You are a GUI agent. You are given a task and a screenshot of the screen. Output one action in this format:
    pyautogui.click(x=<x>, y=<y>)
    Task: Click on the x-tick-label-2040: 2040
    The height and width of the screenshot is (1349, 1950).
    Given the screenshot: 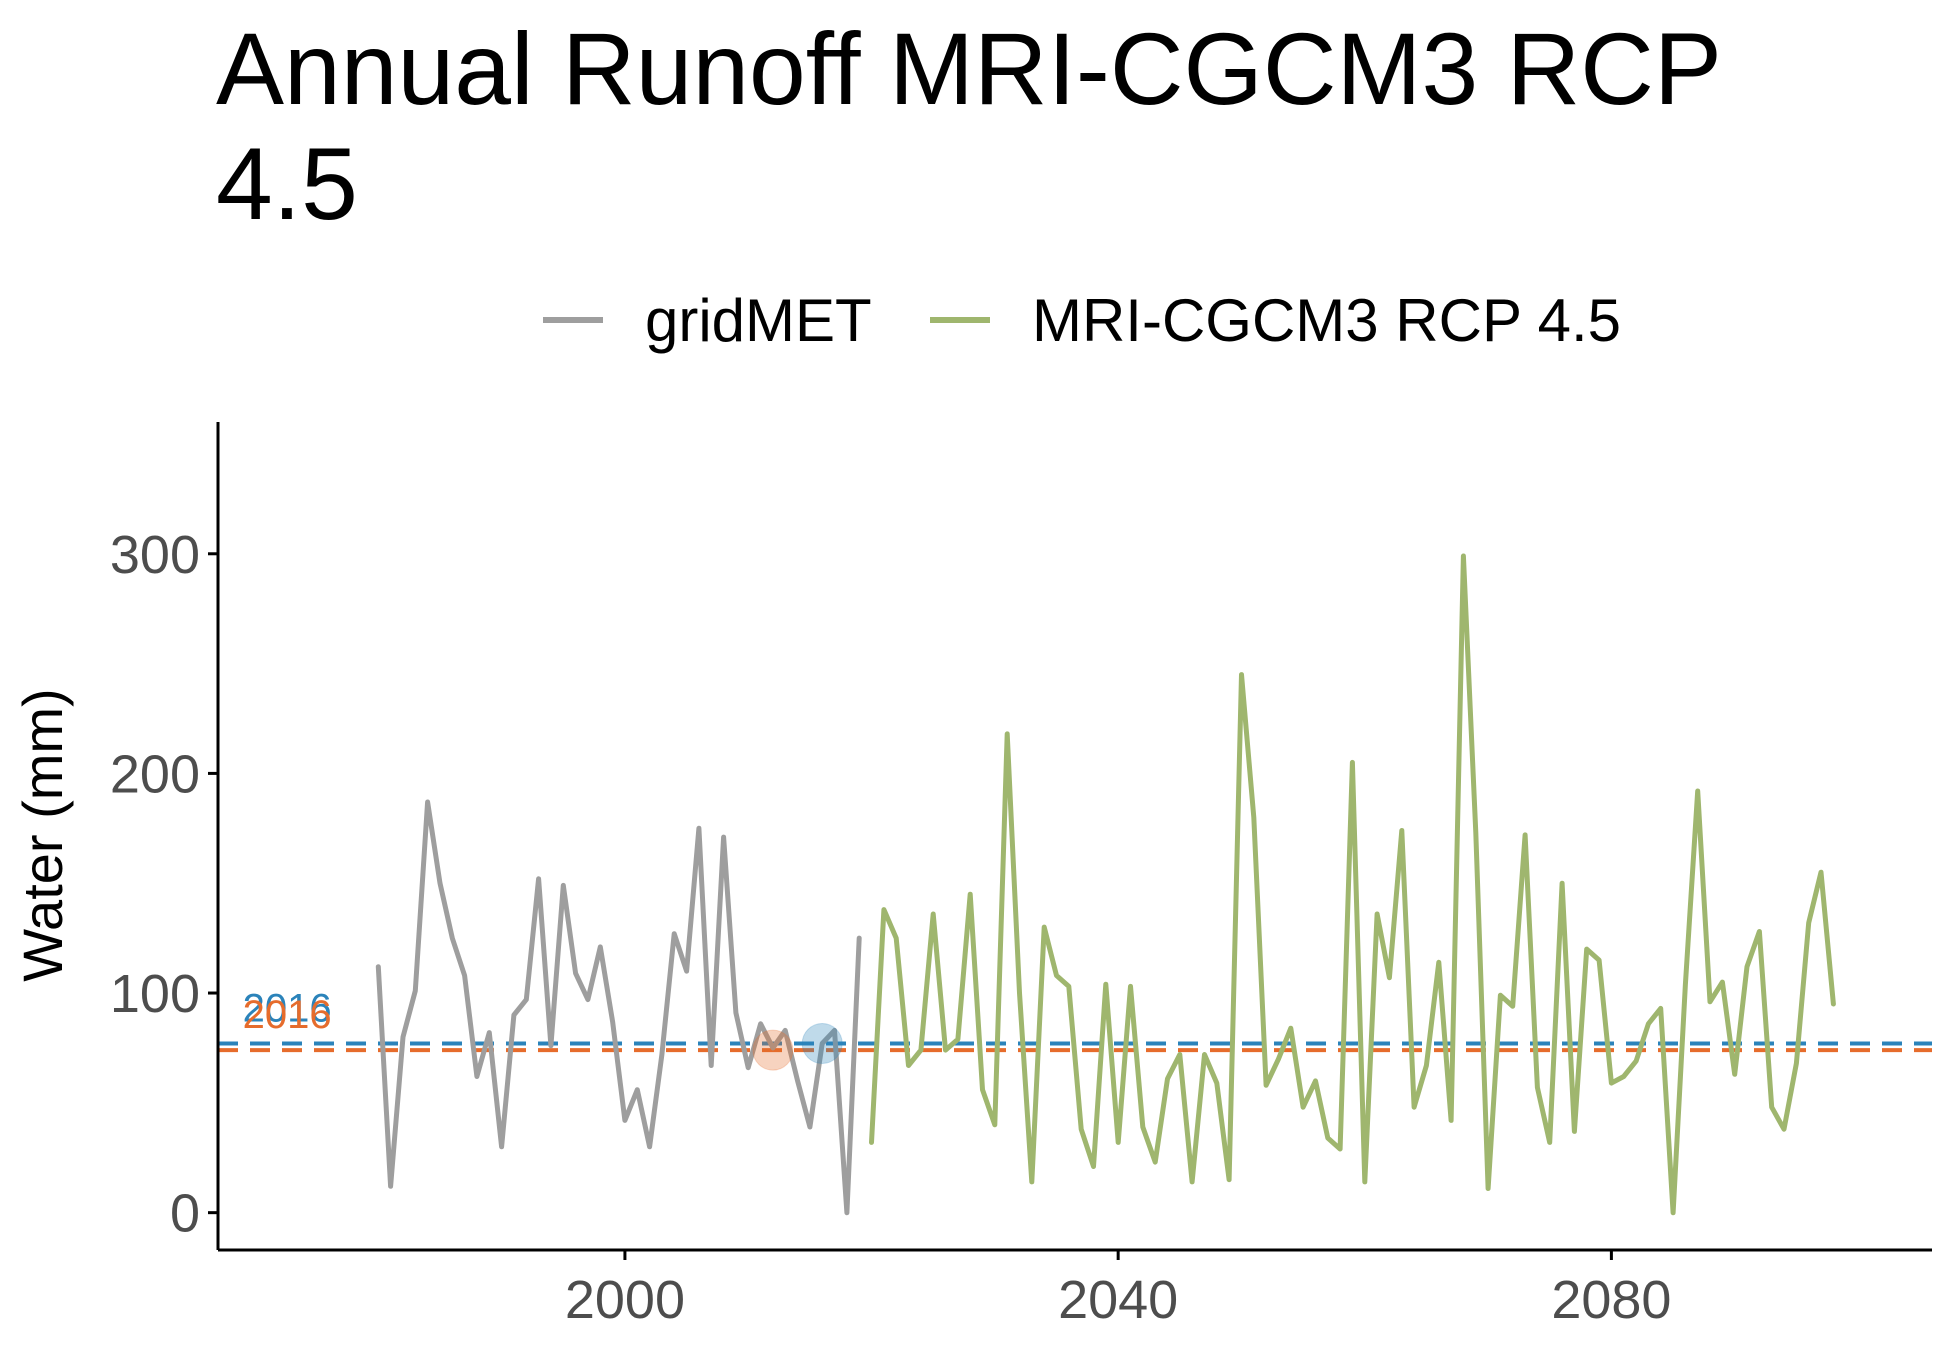 What is the action you would take?
    pyautogui.click(x=1118, y=1300)
    